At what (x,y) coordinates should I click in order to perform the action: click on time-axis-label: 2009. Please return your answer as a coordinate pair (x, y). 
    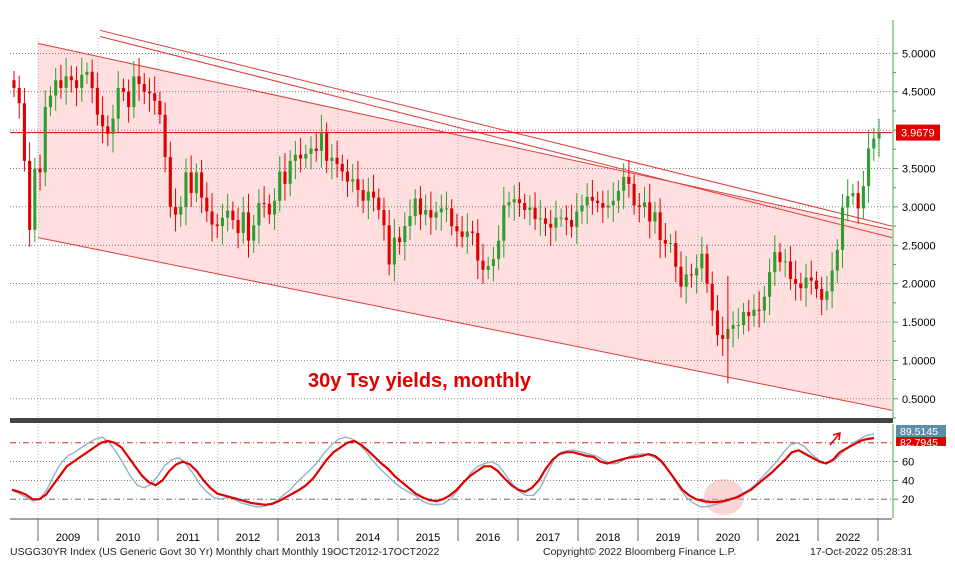
    Looking at the image, I should click on (68, 538).